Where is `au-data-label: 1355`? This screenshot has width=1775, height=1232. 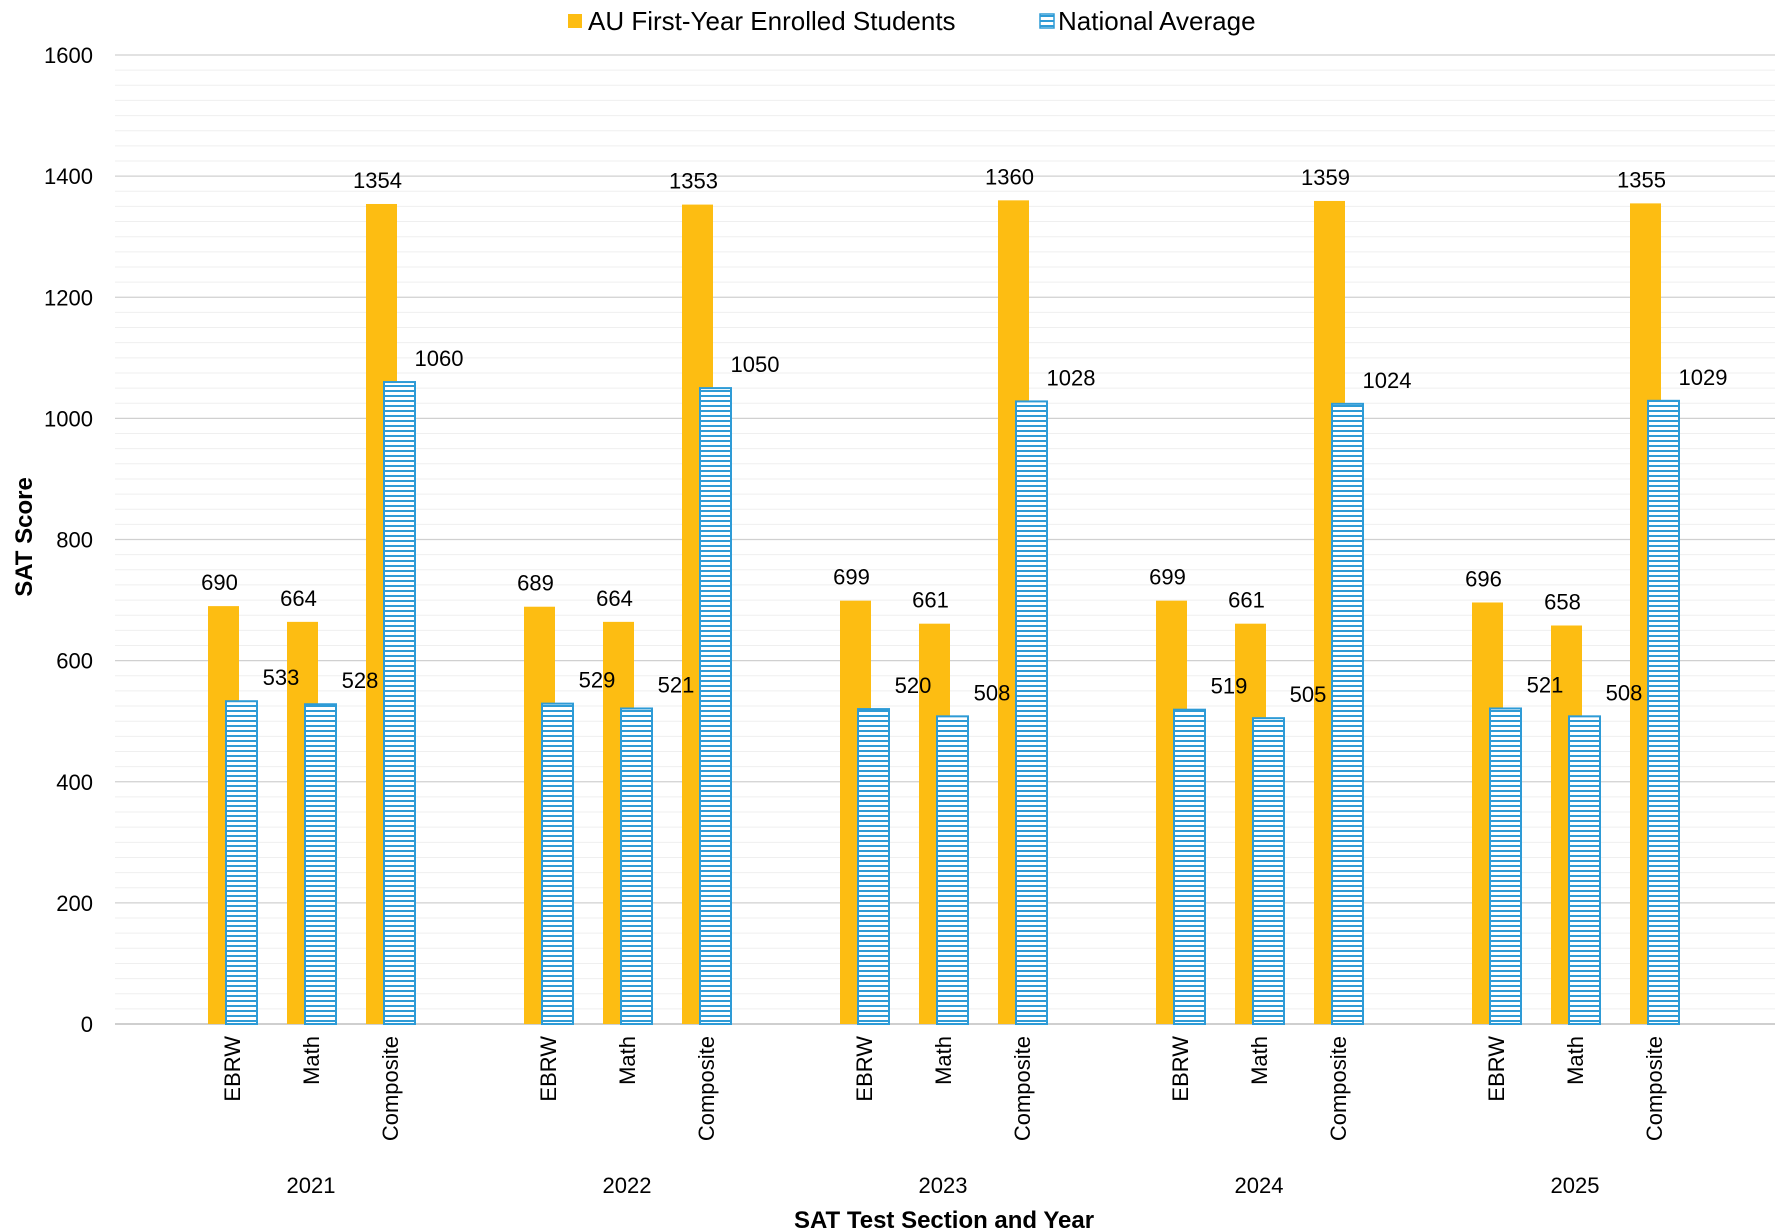 au-data-label: 1355 is located at coordinates (1641, 179).